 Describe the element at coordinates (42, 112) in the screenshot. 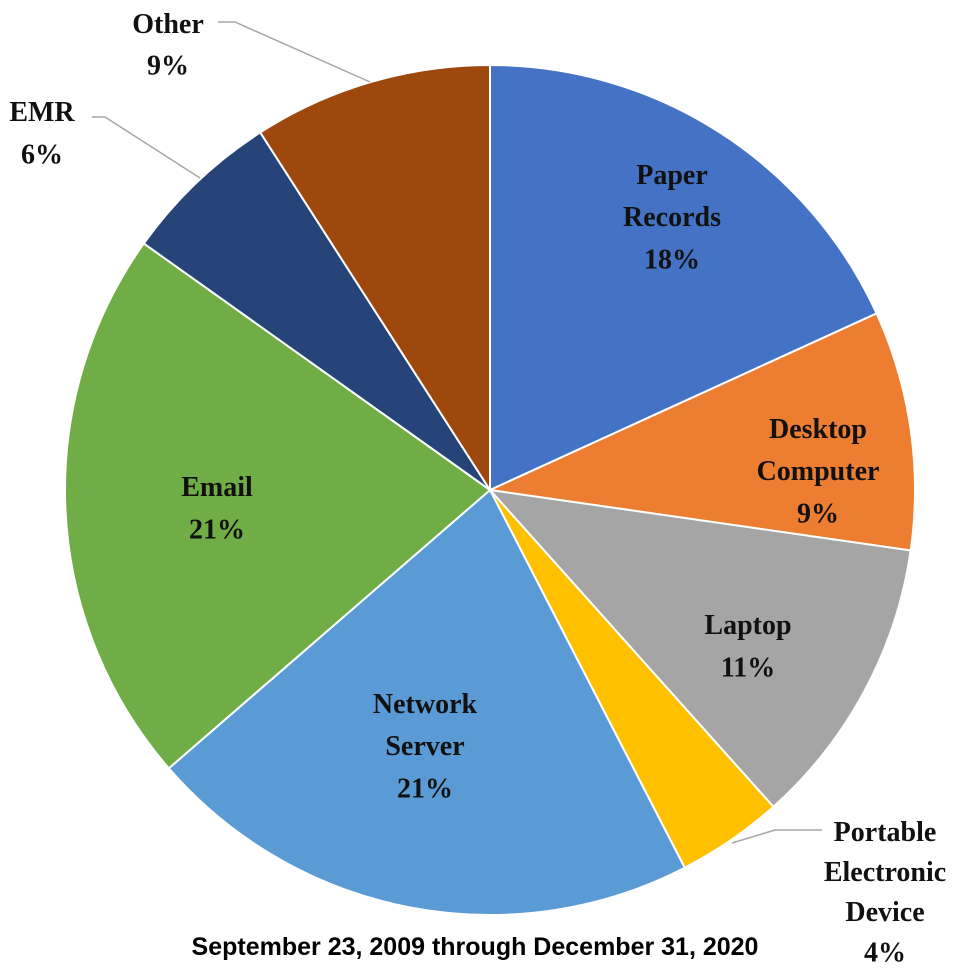

I see `slice-label: EMR` at that location.